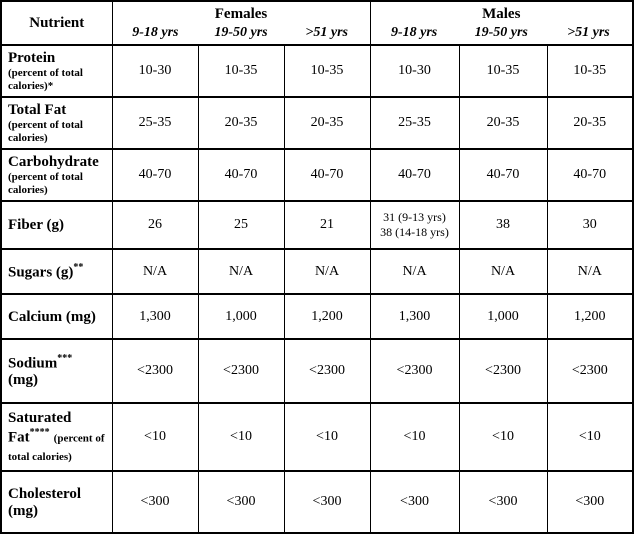 The width and height of the screenshot is (634, 534). Describe the element at coordinates (241, 14) in the screenshot. I see `group-label-females: Females` at that location.